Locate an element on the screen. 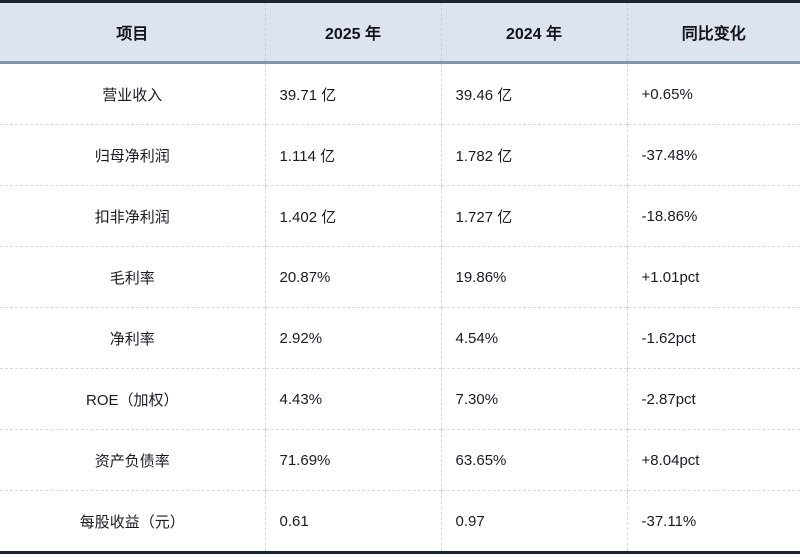 This screenshot has width=800, height=558. table-row: 净利率 2.92% 4.54% -1.62pct is located at coordinates (400, 338).